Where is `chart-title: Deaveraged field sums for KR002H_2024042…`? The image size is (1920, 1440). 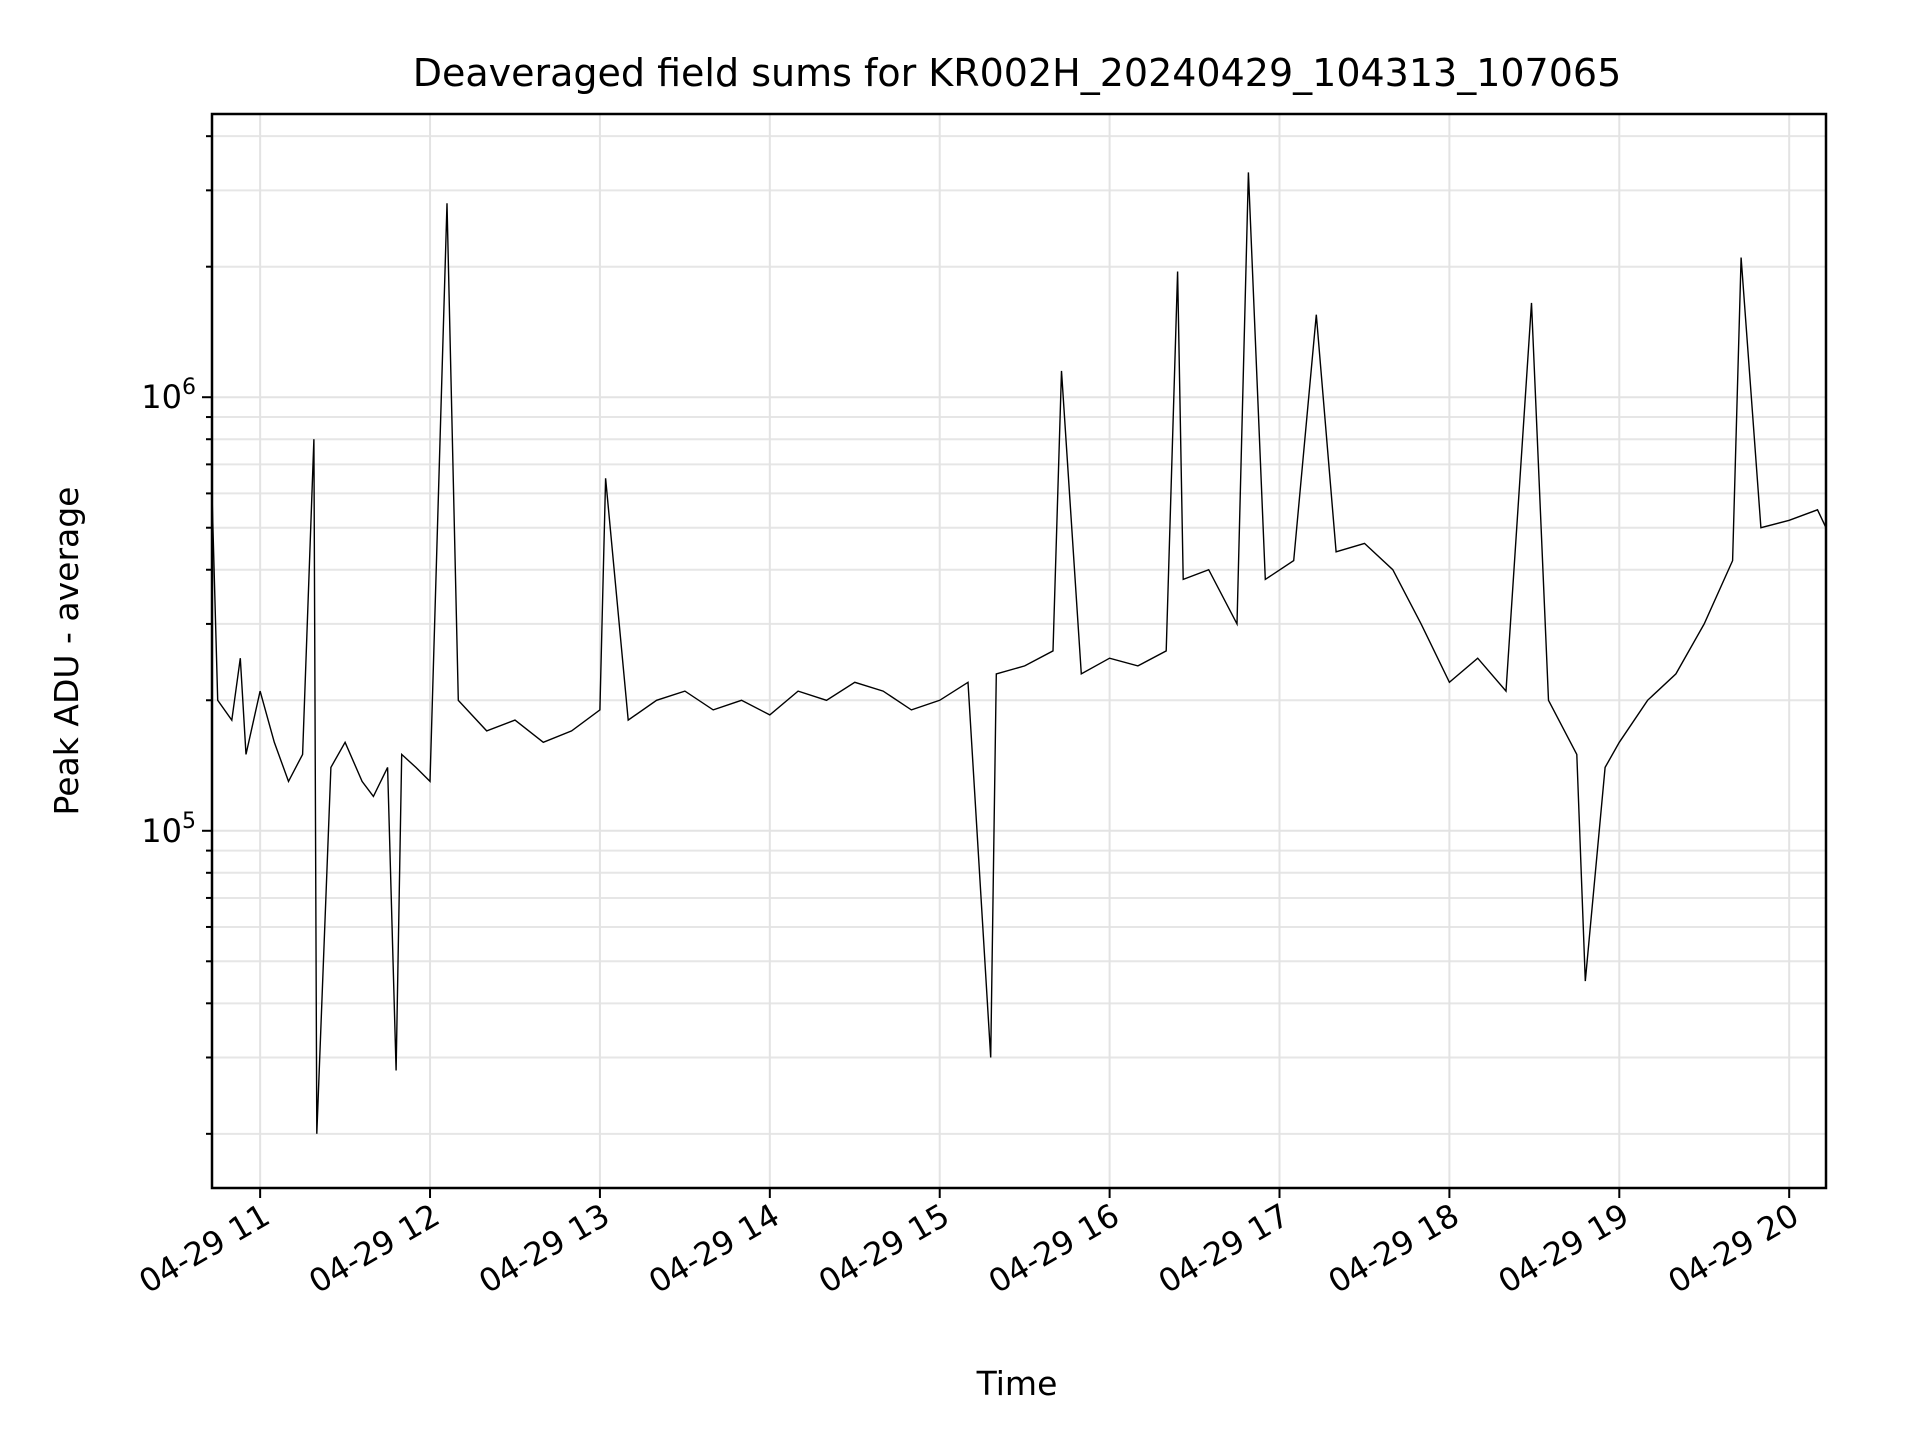 chart-title: Deaveraged field sums for KR002H_2024042… is located at coordinates (1017, 73).